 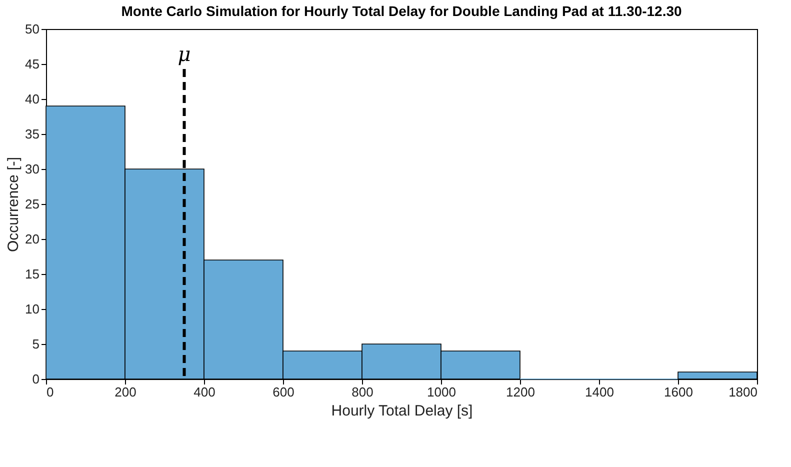 What do you see at coordinates (32, 64) in the screenshot?
I see `y-tick-label: 45` at bounding box center [32, 64].